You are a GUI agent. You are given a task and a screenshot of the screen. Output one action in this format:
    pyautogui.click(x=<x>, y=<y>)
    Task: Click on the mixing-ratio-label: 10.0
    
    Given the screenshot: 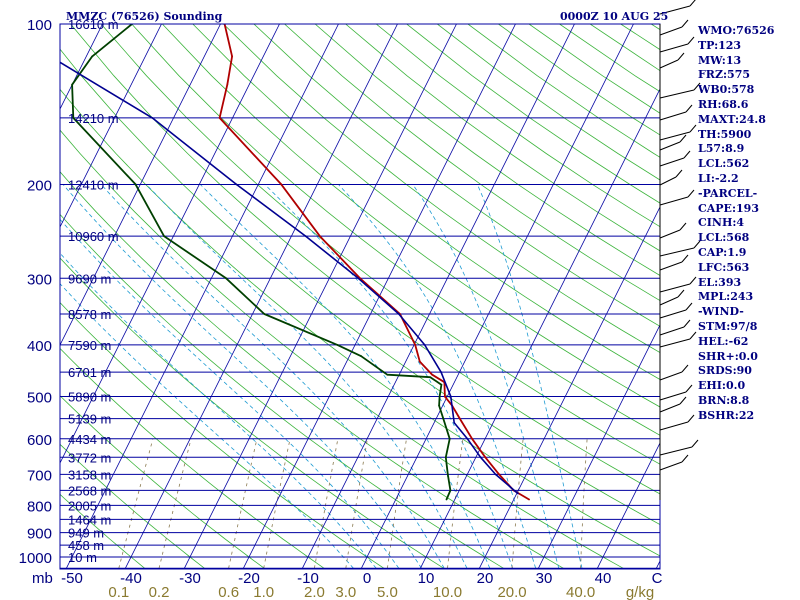 What is the action you would take?
    pyautogui.click(x=447, y=592)
    